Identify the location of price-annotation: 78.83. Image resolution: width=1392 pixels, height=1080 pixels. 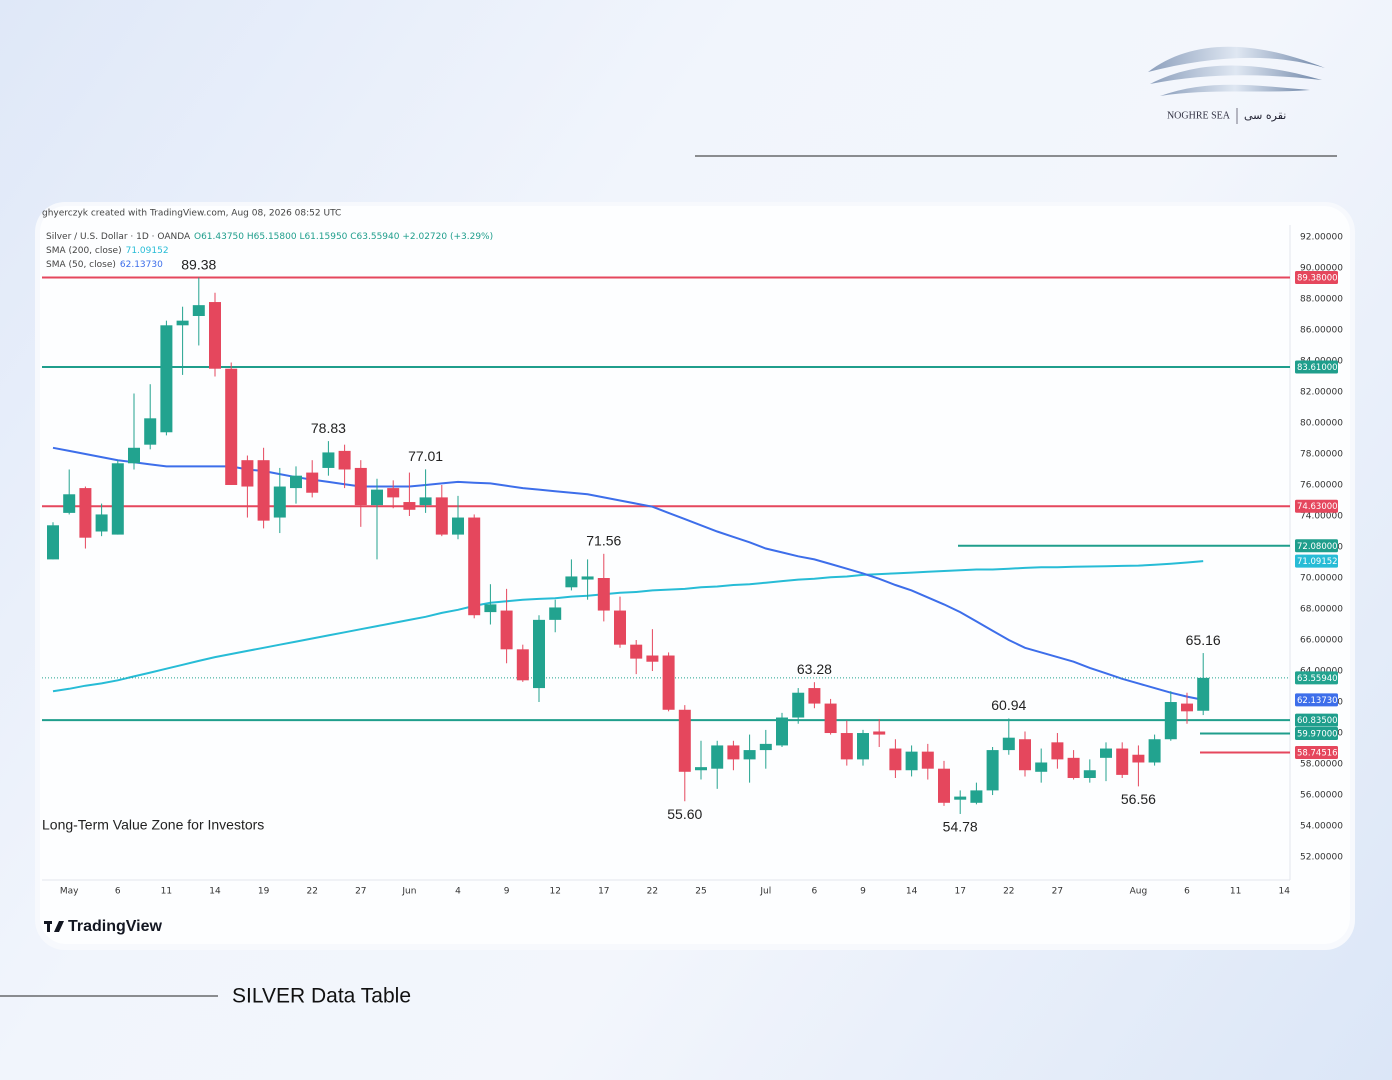
(328, 428).